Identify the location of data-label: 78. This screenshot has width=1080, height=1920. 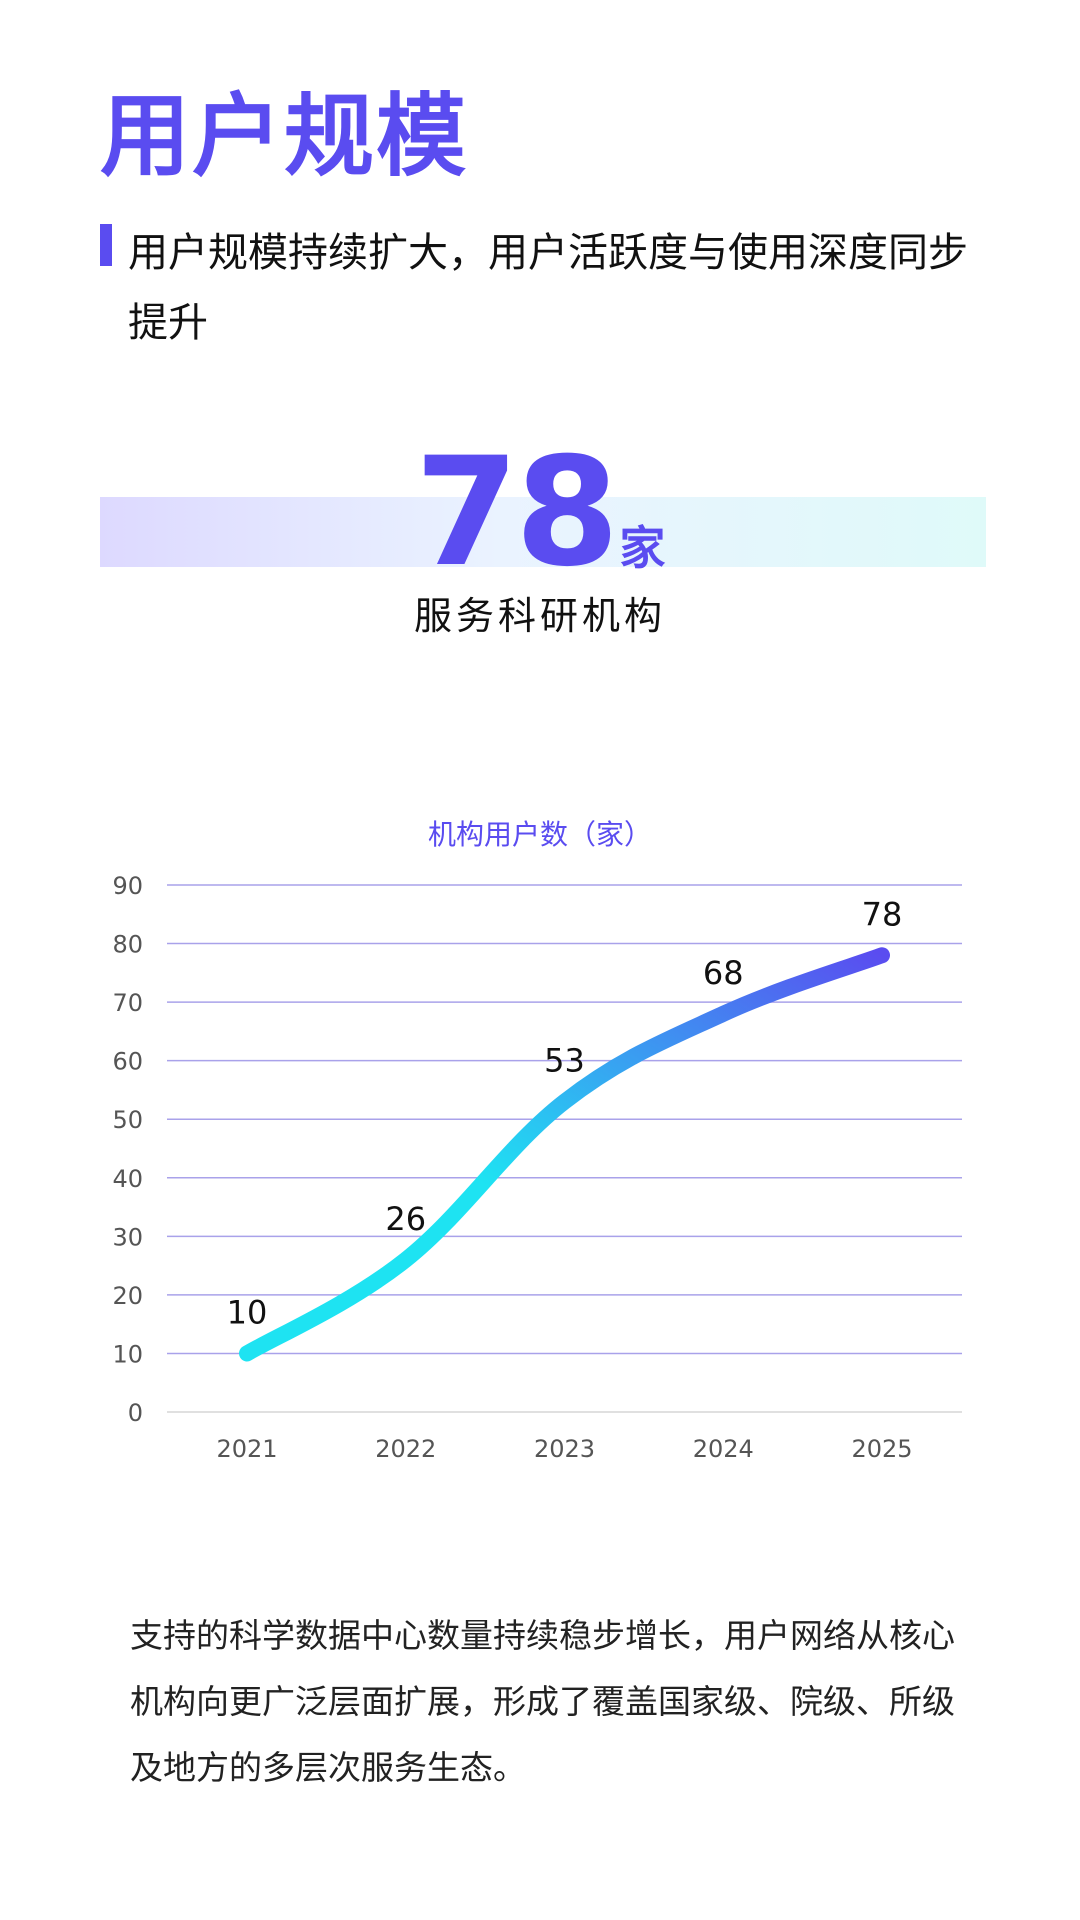
(882, 914).